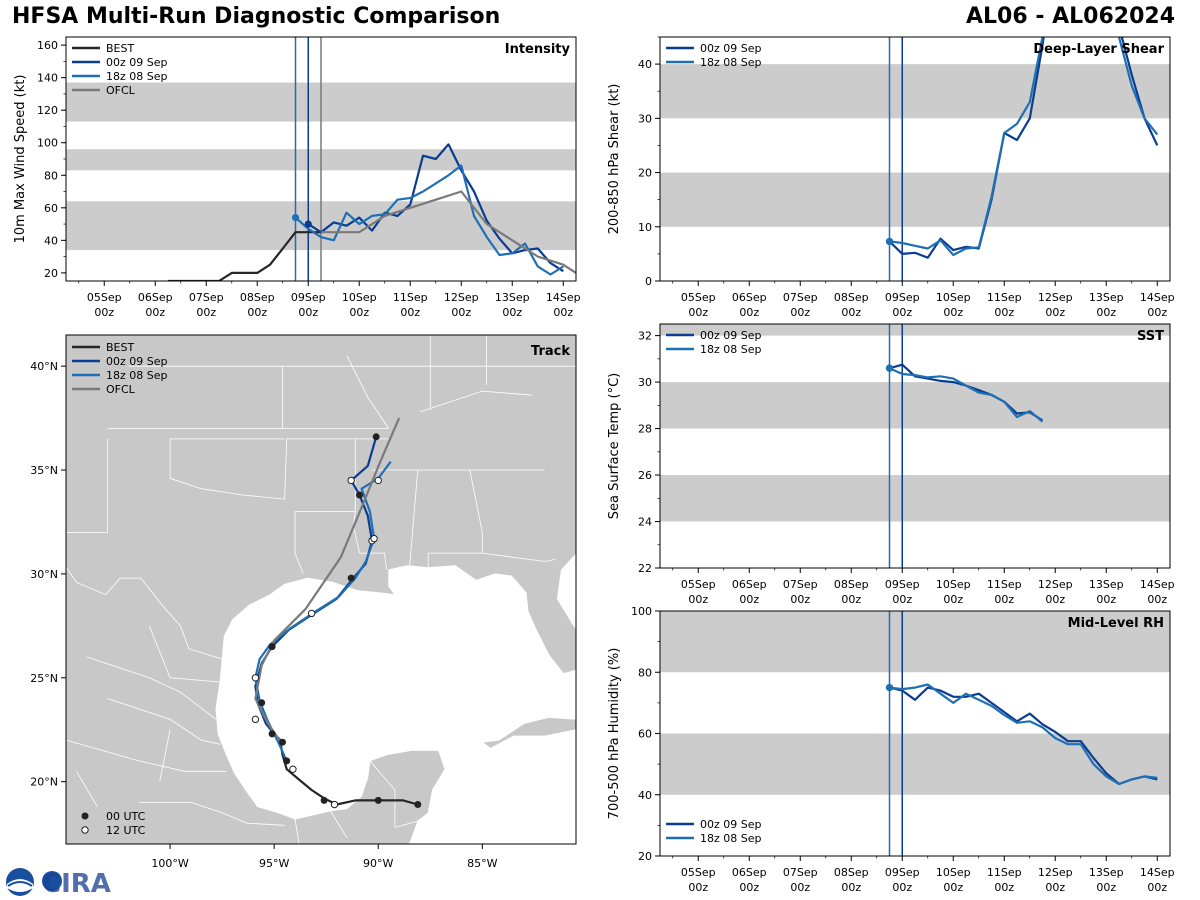 This screenshot has width=1200, height=900. I want to click on panel-title: Deep-Layer Shear, so click(1098, 49).